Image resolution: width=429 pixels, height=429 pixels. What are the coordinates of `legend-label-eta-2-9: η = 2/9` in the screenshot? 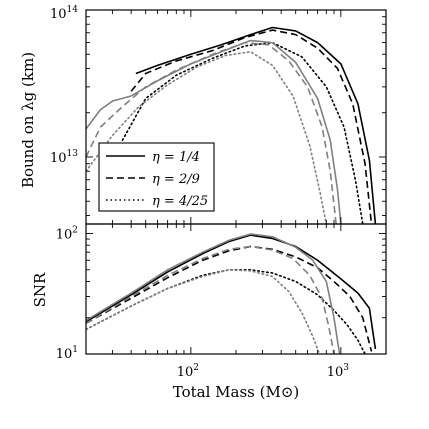 It's located at (176, 179).